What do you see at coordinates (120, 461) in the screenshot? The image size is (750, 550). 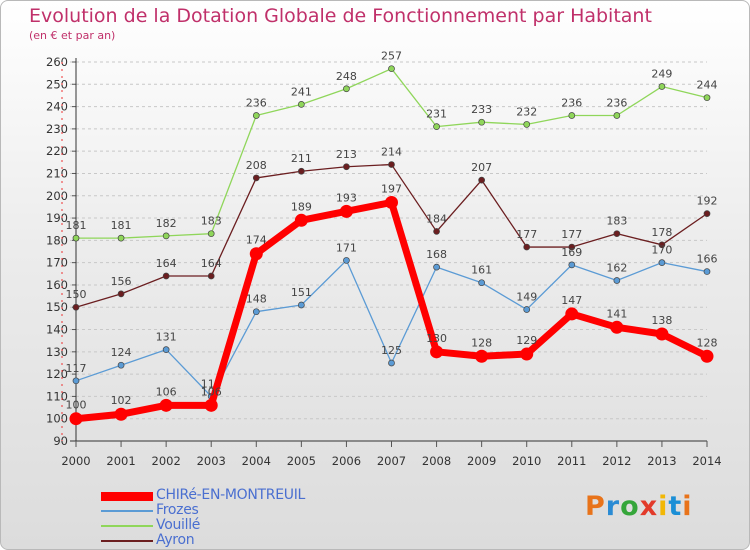 I see `x-tick-label: 2001` at bounding box center [120, 461].